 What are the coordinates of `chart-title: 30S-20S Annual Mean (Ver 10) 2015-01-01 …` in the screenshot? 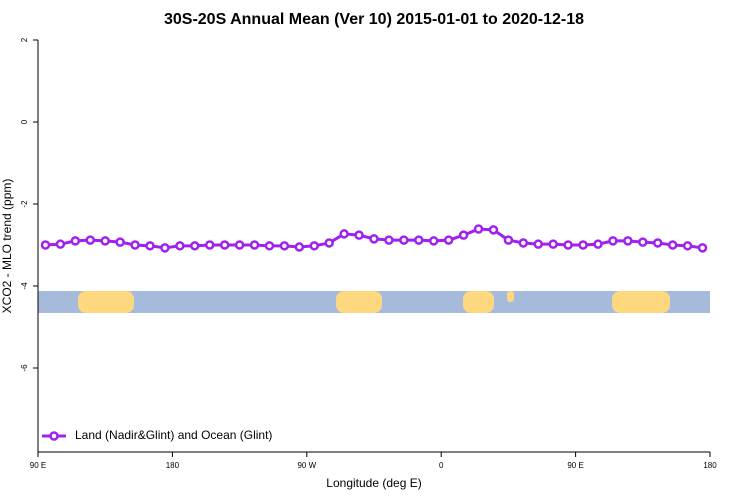 It's located at (374, 19).